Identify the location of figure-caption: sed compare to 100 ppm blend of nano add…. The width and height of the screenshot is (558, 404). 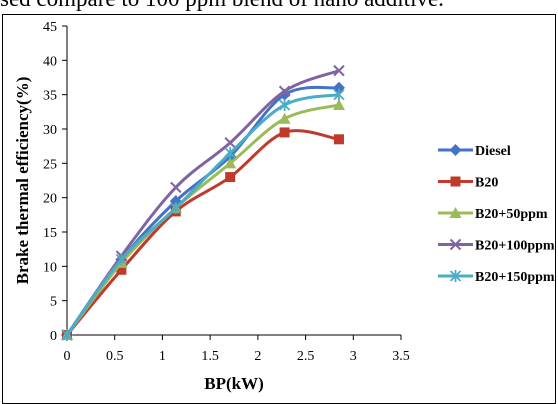
(222, 6).